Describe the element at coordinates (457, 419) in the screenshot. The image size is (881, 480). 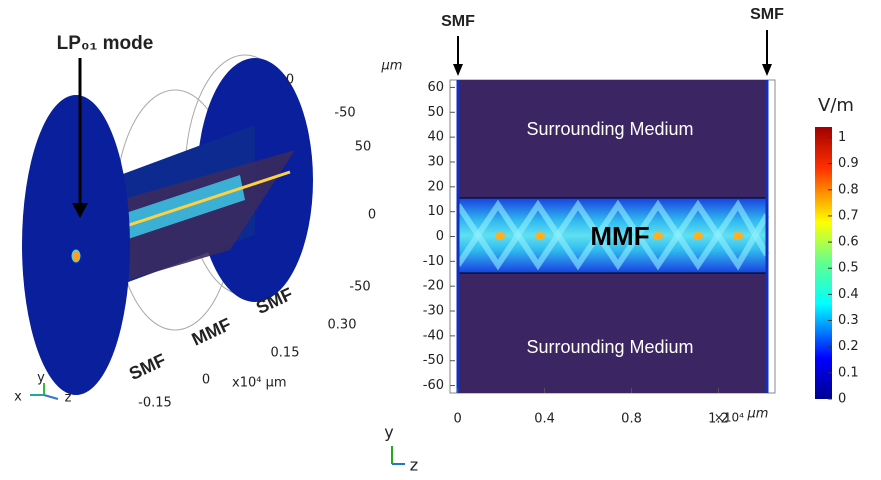
I see `x-tick-label: 0` at that location.